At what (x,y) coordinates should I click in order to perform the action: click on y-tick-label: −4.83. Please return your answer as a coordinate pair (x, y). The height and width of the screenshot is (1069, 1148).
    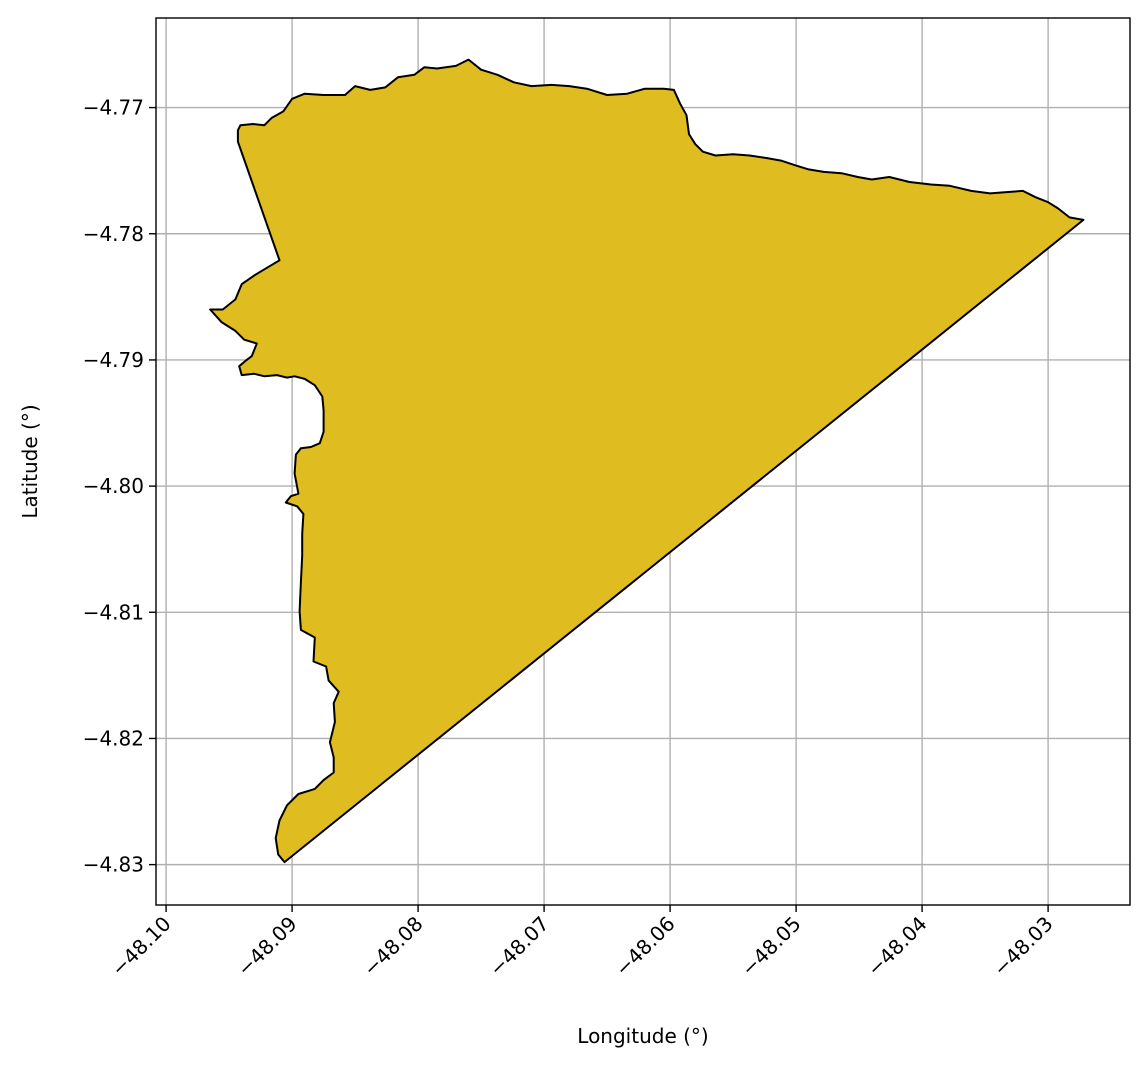
    Looking at the image, I should click on (113, 865).